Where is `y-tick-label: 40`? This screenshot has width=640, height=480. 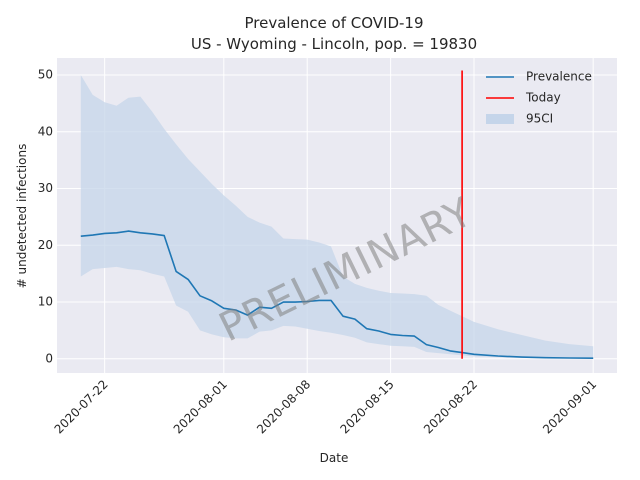
y-tick-label: 40 is located at coordinates (45, 131).